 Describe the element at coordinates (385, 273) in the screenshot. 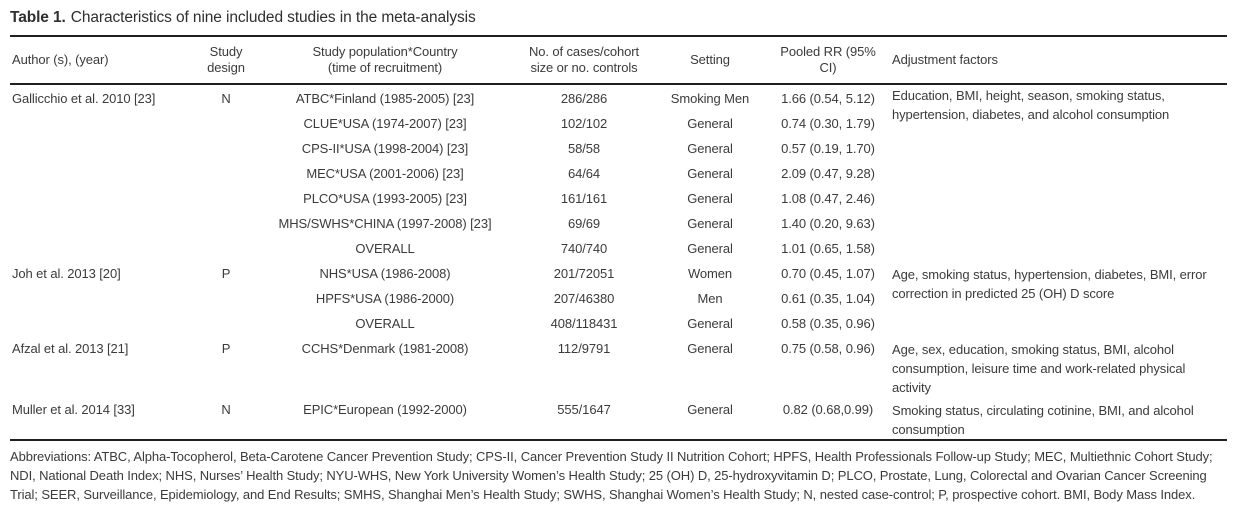

I see `cell-population: NHS*USA (1986-2008)` at that location.